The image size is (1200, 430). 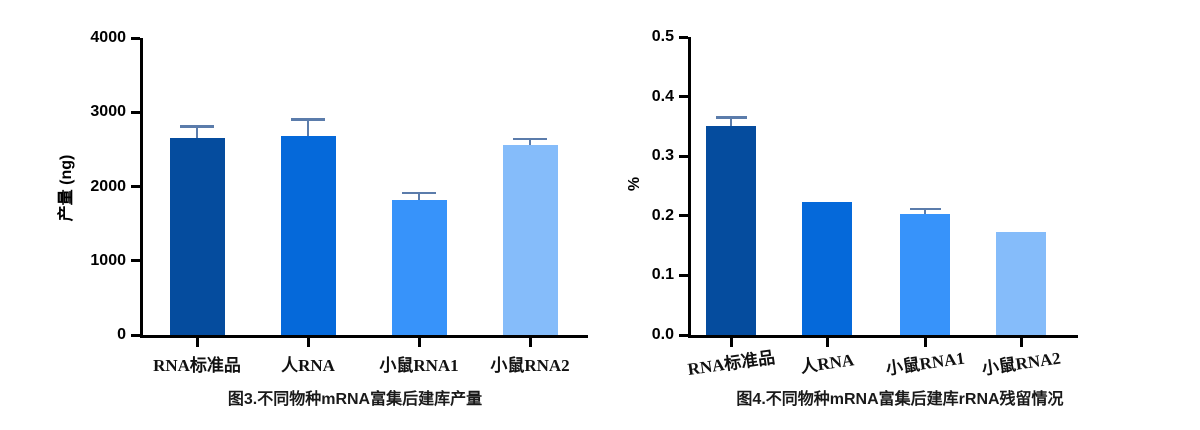 I want to click on y-axis-tick-label: 4000, so click(x=108, y=37).